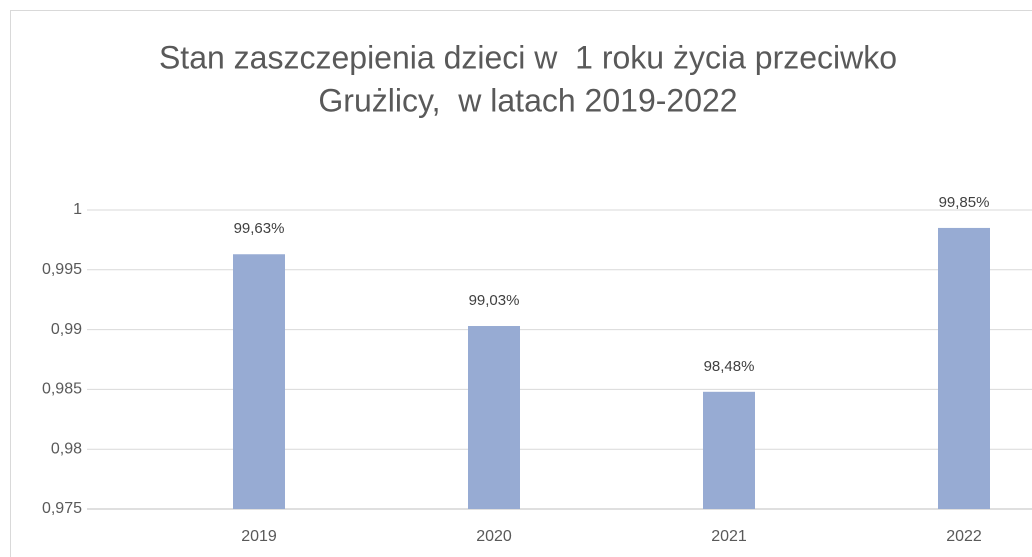 The image size is (1032, 557). What do you see at coordinates (729, 536) in the screenshot?
I see `x-tick-label: 2021` at bounding box center [729, 536].